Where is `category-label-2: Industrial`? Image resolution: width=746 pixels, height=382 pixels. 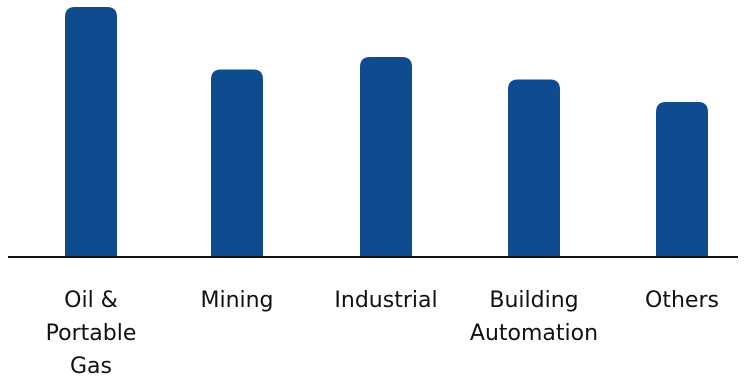 category-label-2: Industrial is located at coordinates (385, 300).